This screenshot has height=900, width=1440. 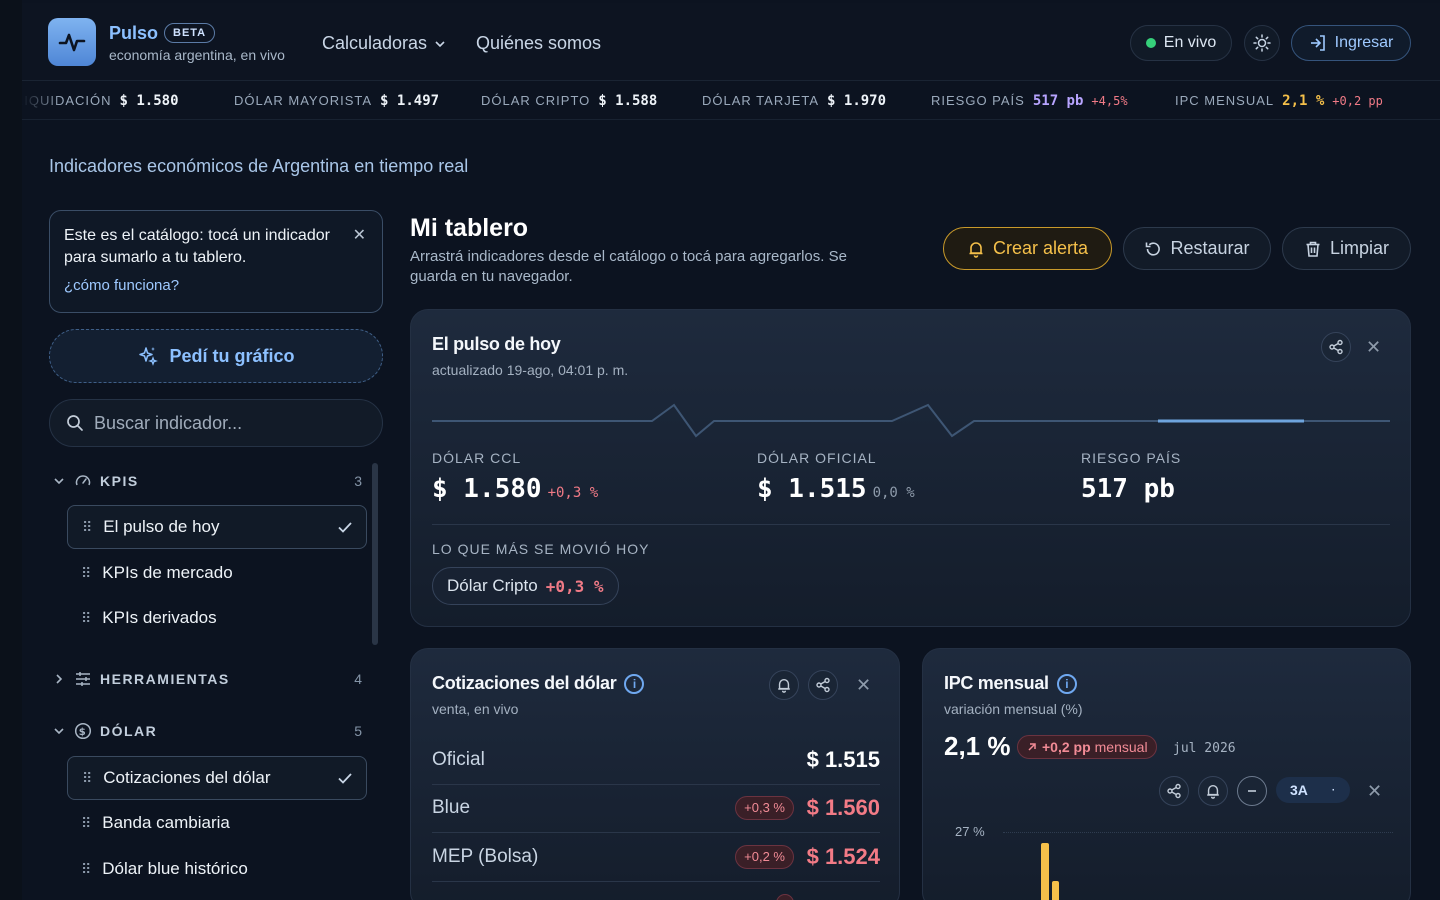 I want to click on nav-calculadoras: Calculadoras, so click(x=384, y=43).